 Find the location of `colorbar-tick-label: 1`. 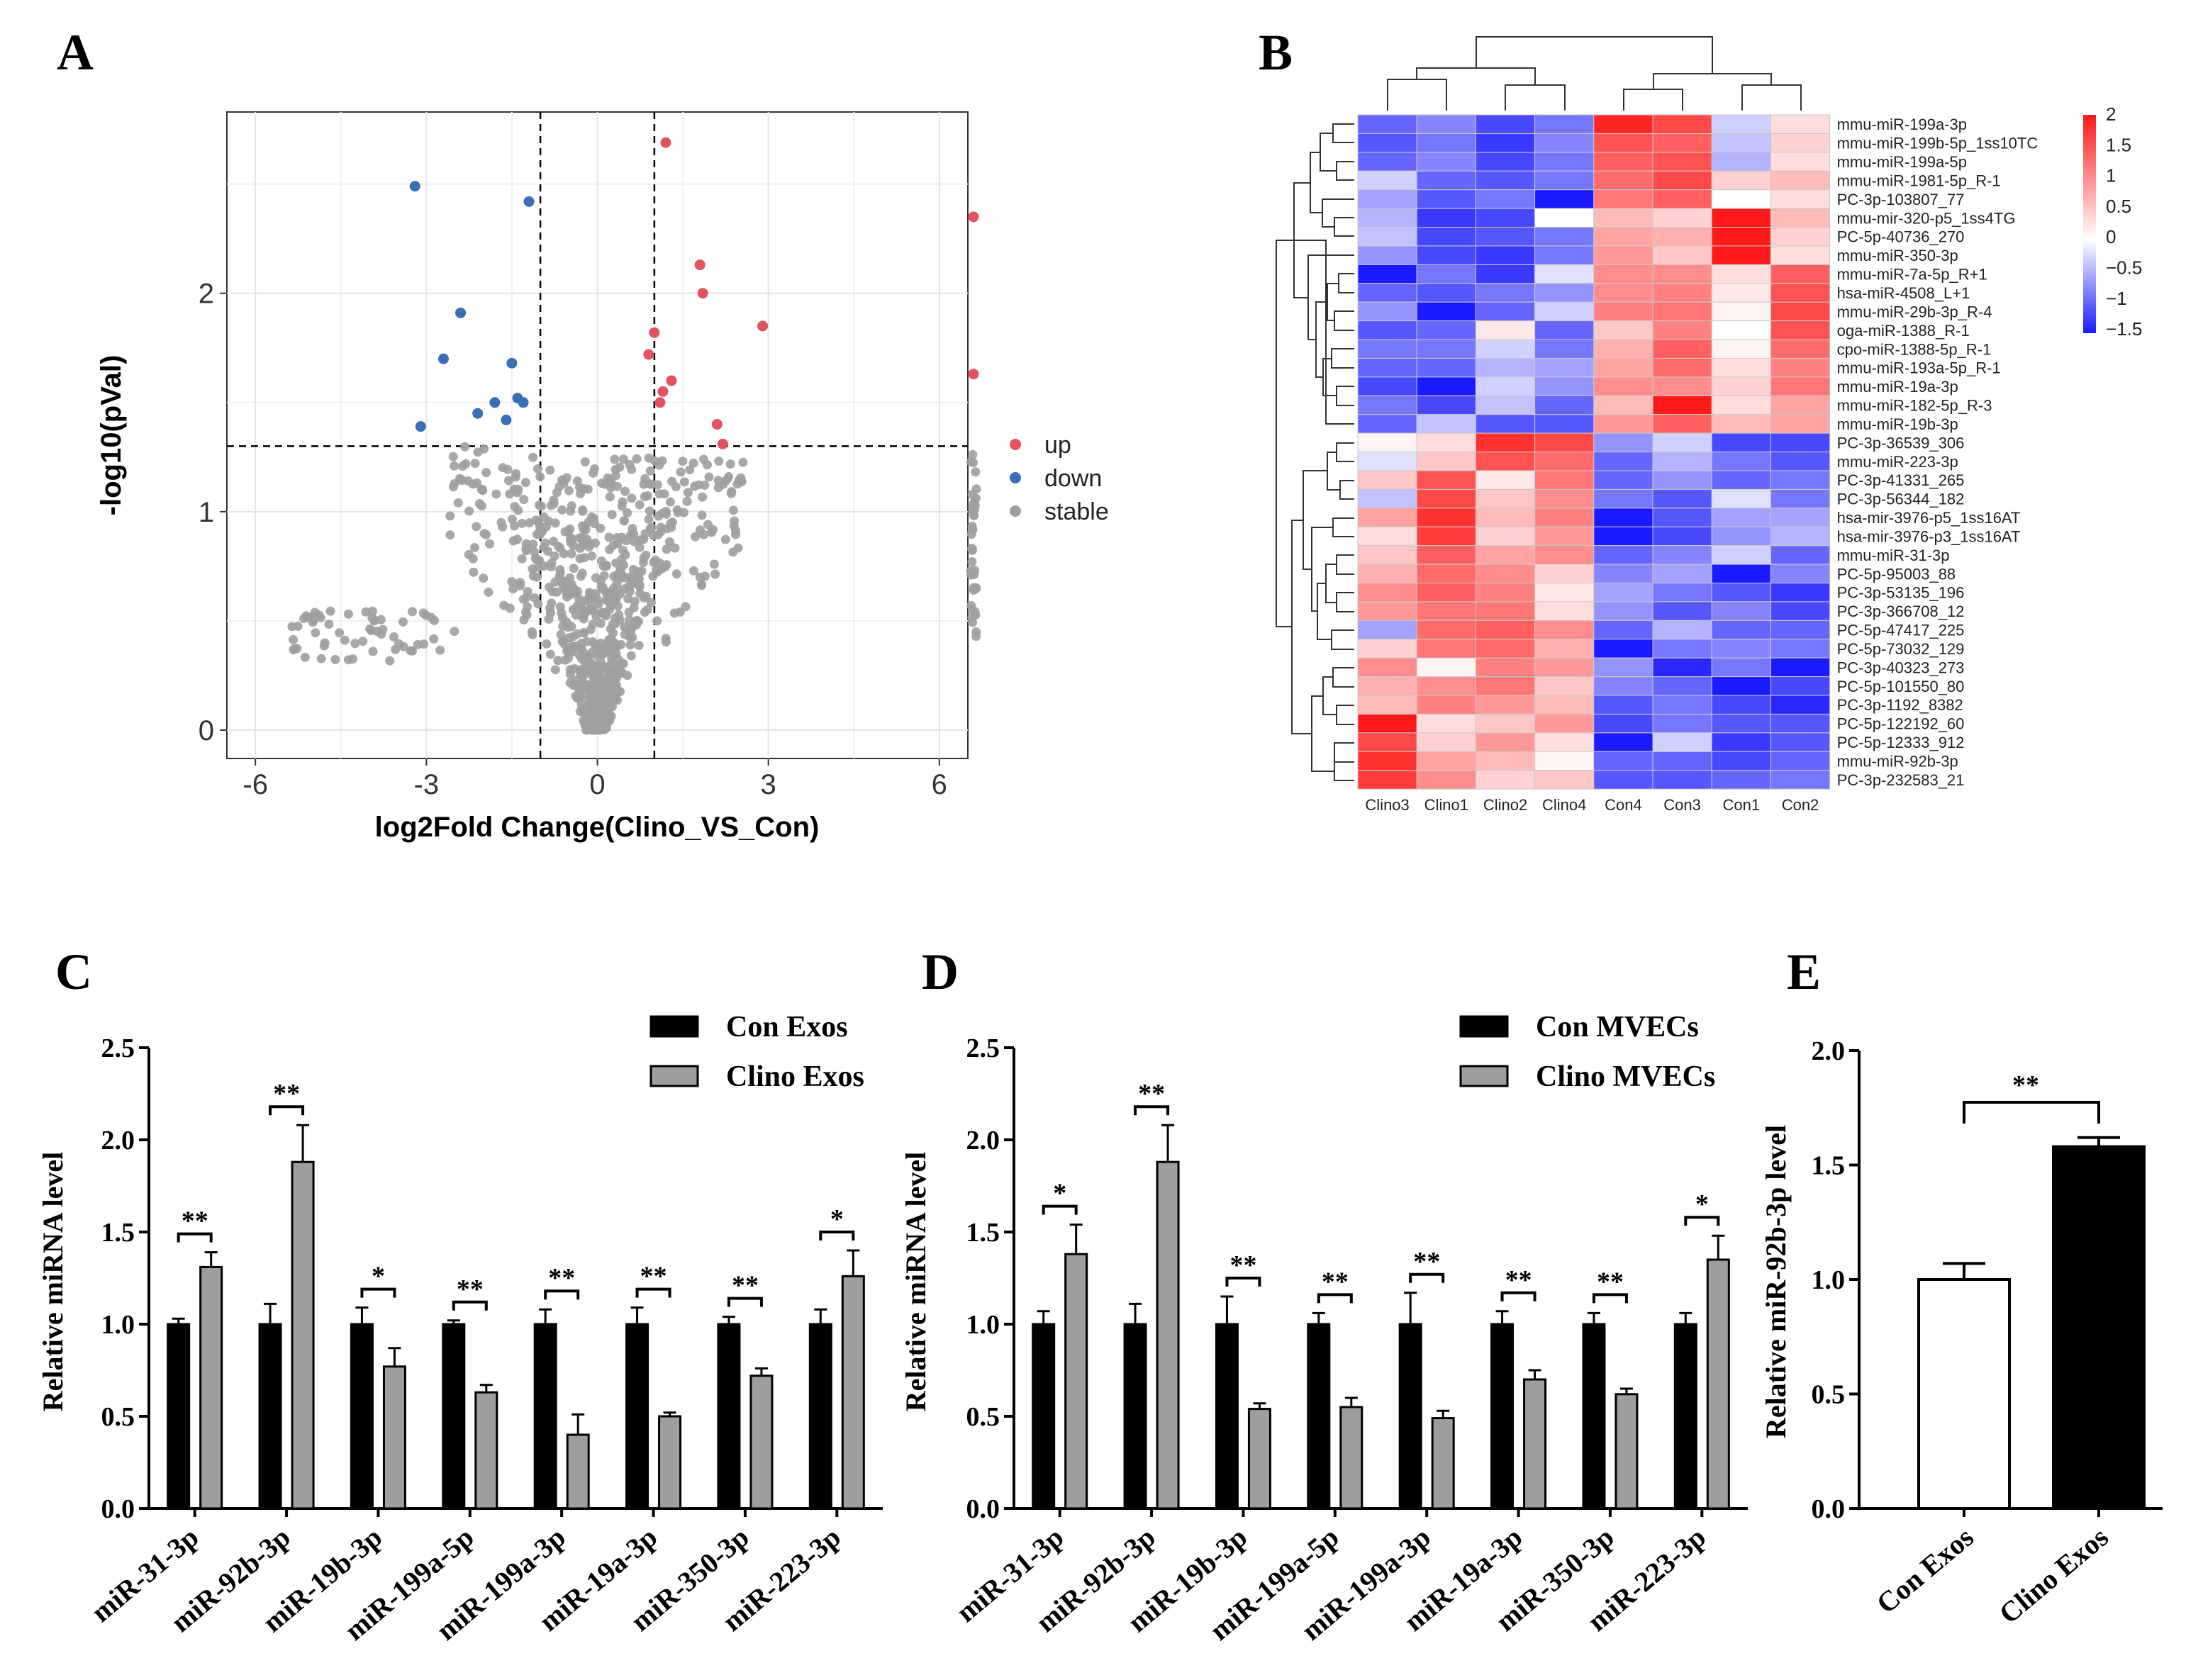

colorbar-tick-label: 1 is located at coordinates (2111, 176).